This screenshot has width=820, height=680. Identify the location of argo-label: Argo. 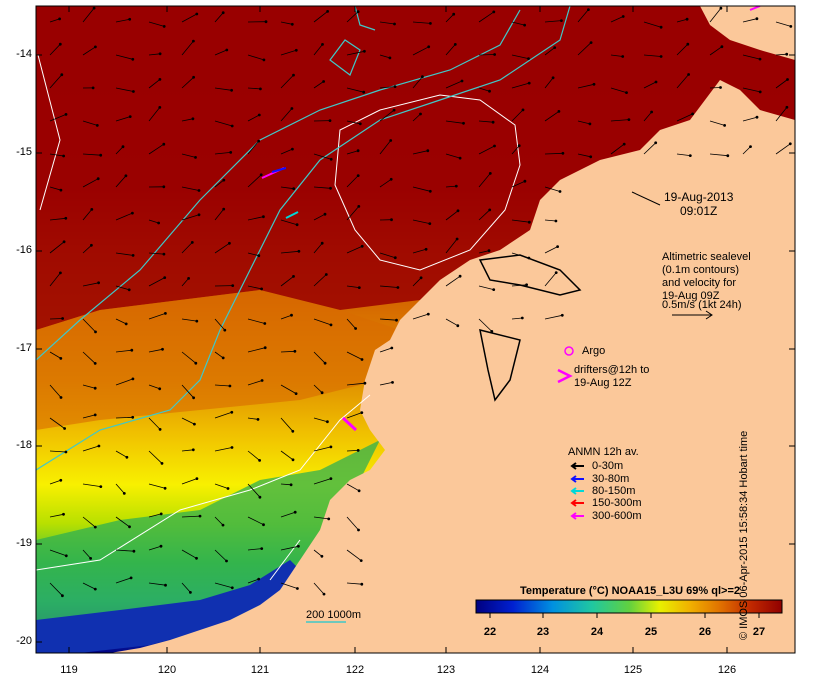
(594, 351).